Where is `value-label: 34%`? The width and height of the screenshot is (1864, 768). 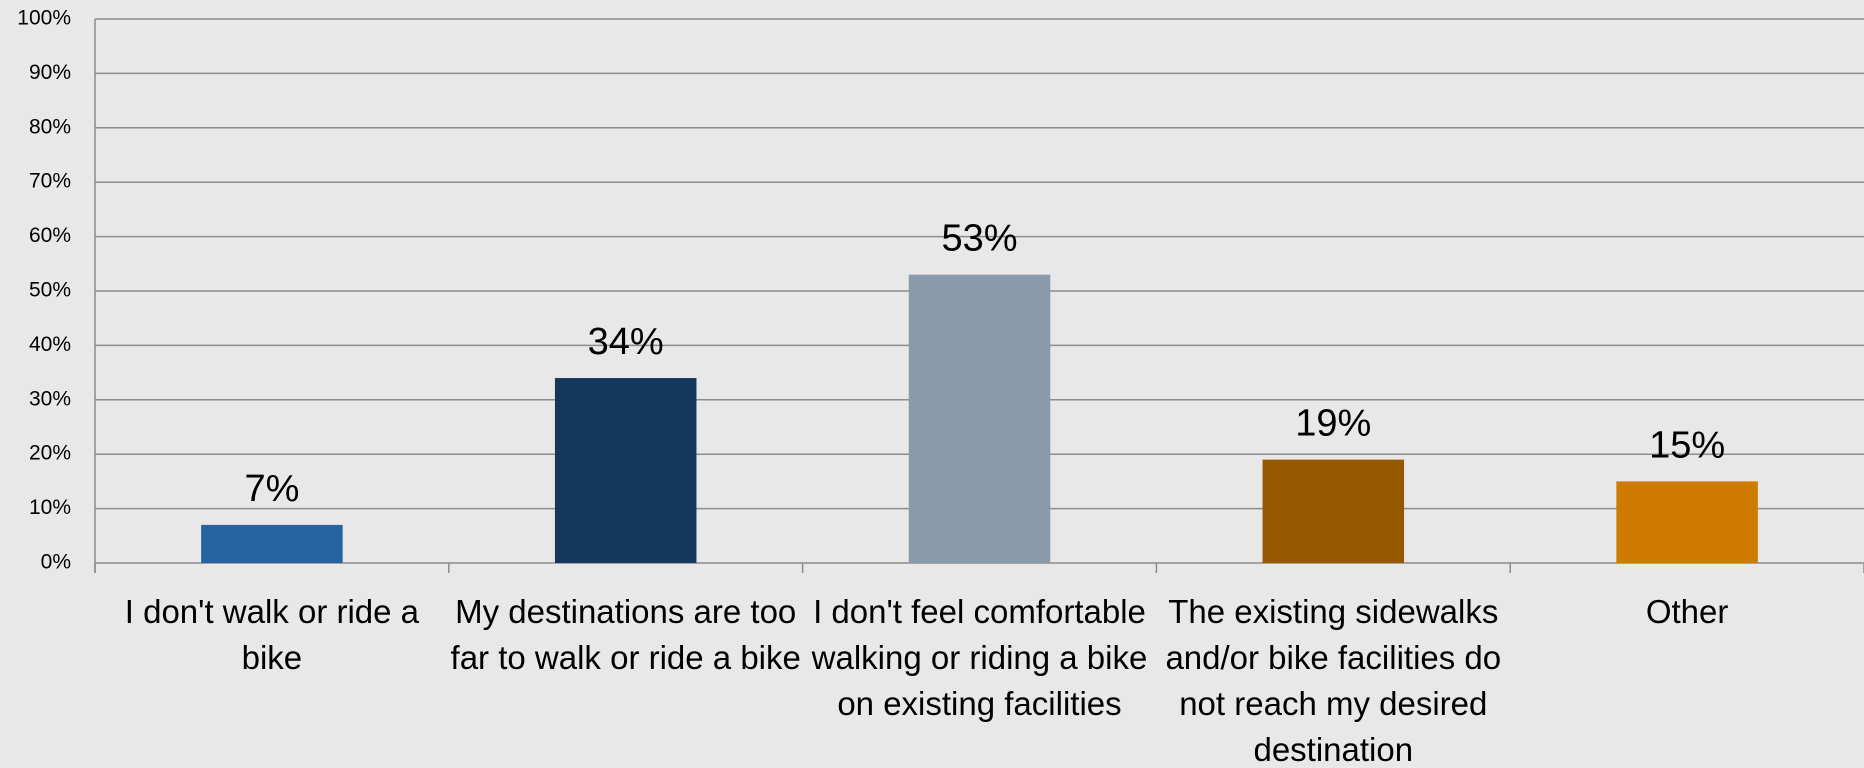
value-label: 34% is located at coordinates (626, 342).